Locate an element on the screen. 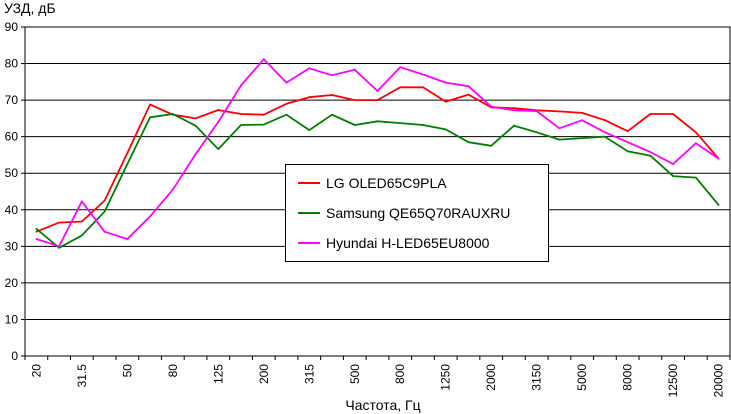 The width and height of the screenshot is (731, 414). legend-swatch-lg is located at coordinates (309, 183).